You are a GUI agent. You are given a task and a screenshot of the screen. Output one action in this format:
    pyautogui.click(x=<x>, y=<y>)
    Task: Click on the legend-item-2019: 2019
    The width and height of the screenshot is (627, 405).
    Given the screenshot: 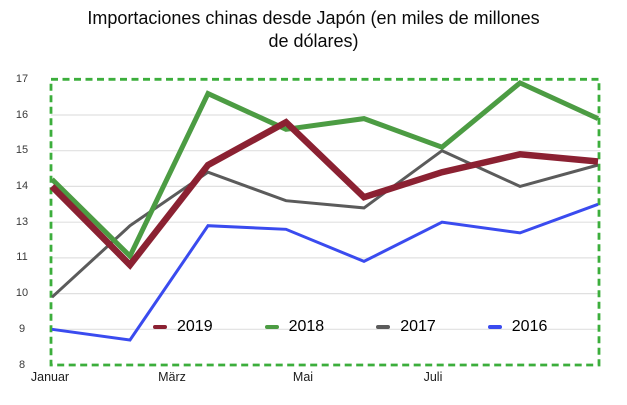 What is the action you would take?
    pyautogui.click(x=183, y=327)
    